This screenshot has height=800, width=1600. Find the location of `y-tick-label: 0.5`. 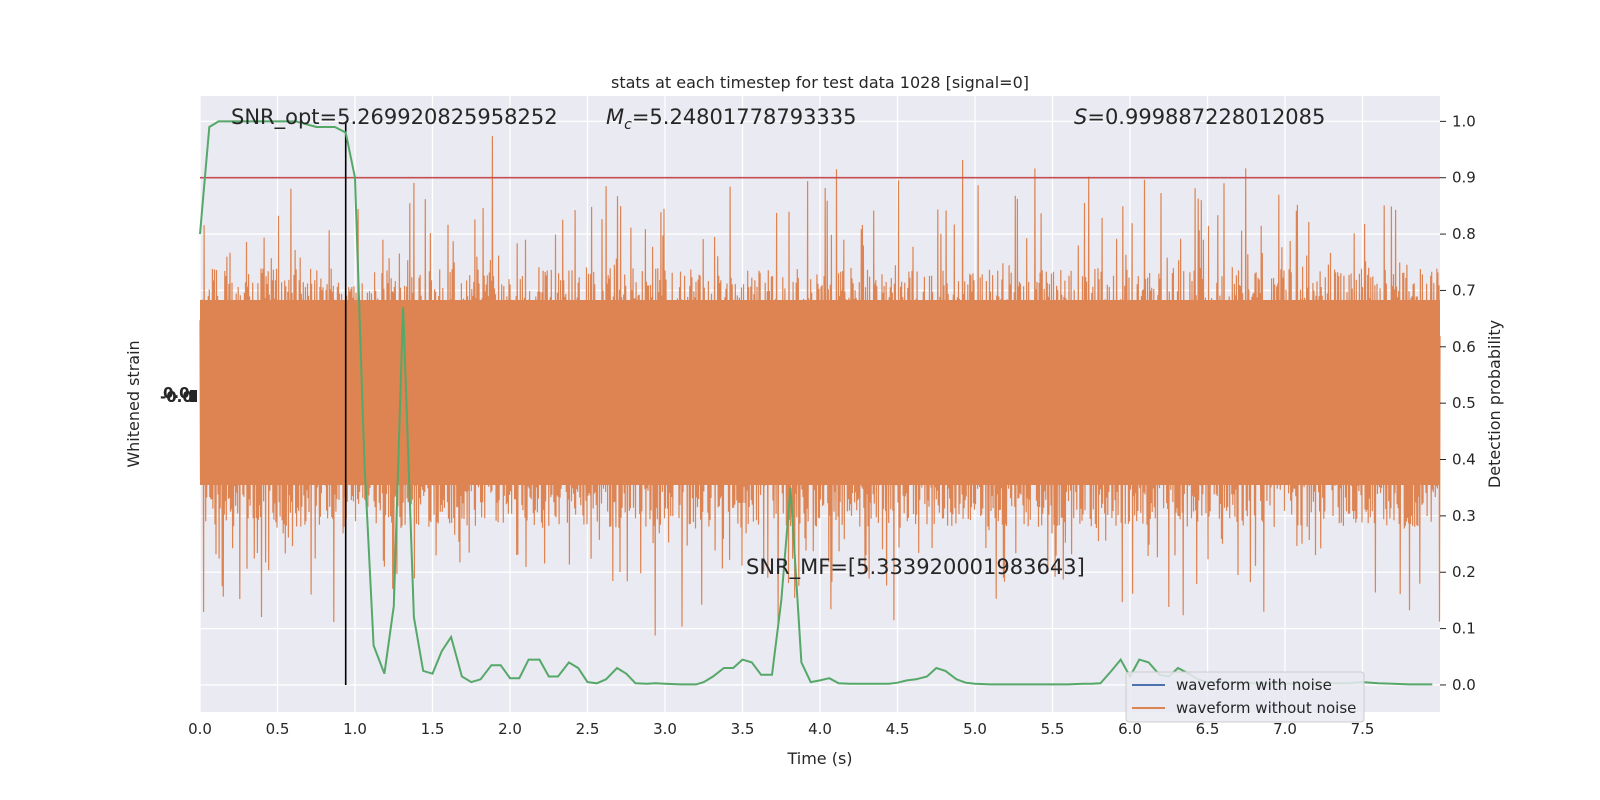

y-tick-label: 0.5 is located at coordinates (1464, 403).